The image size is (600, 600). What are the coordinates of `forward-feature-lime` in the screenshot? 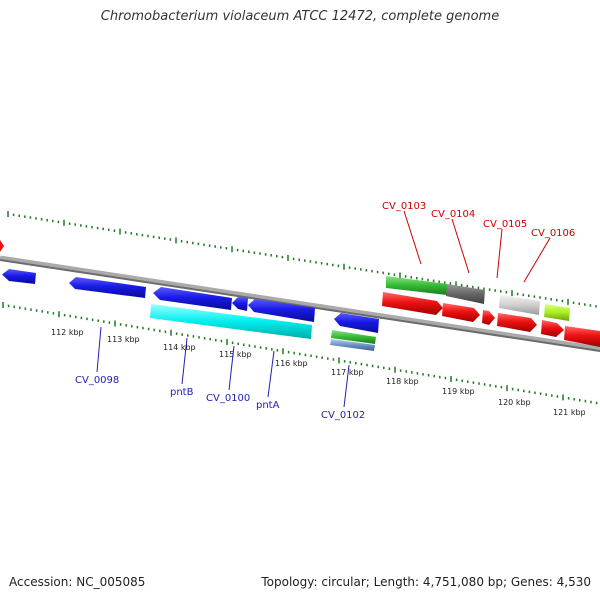 It's located at (557, 312).